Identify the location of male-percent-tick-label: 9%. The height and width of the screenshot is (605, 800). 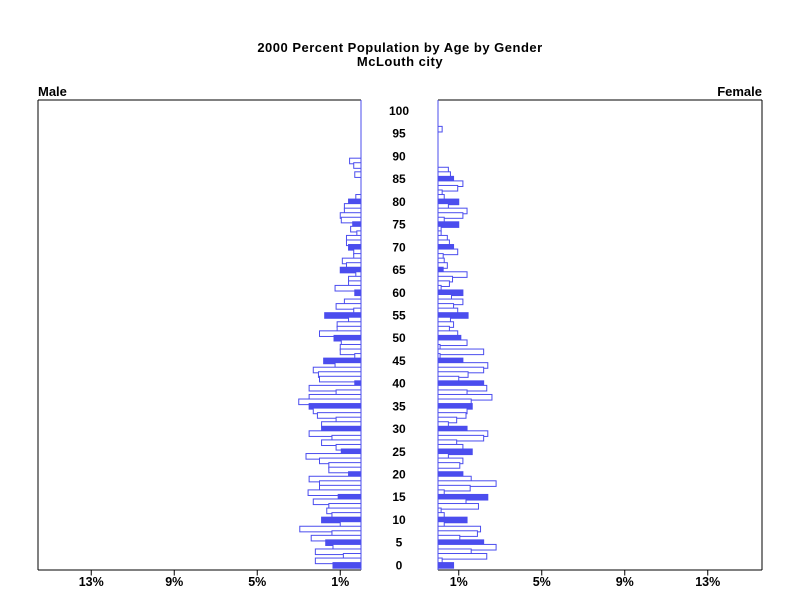
(174, 582).